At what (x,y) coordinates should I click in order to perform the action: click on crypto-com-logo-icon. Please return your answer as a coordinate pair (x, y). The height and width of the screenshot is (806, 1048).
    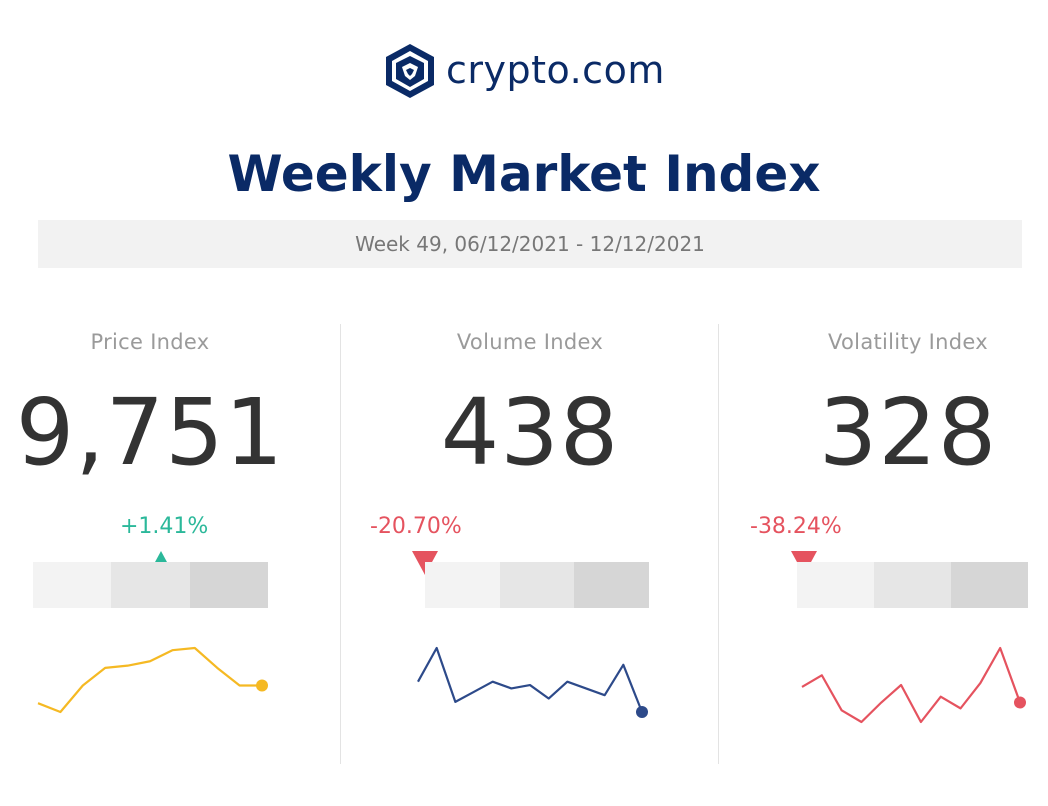
    Looking at the image, I should click on (410, 71).